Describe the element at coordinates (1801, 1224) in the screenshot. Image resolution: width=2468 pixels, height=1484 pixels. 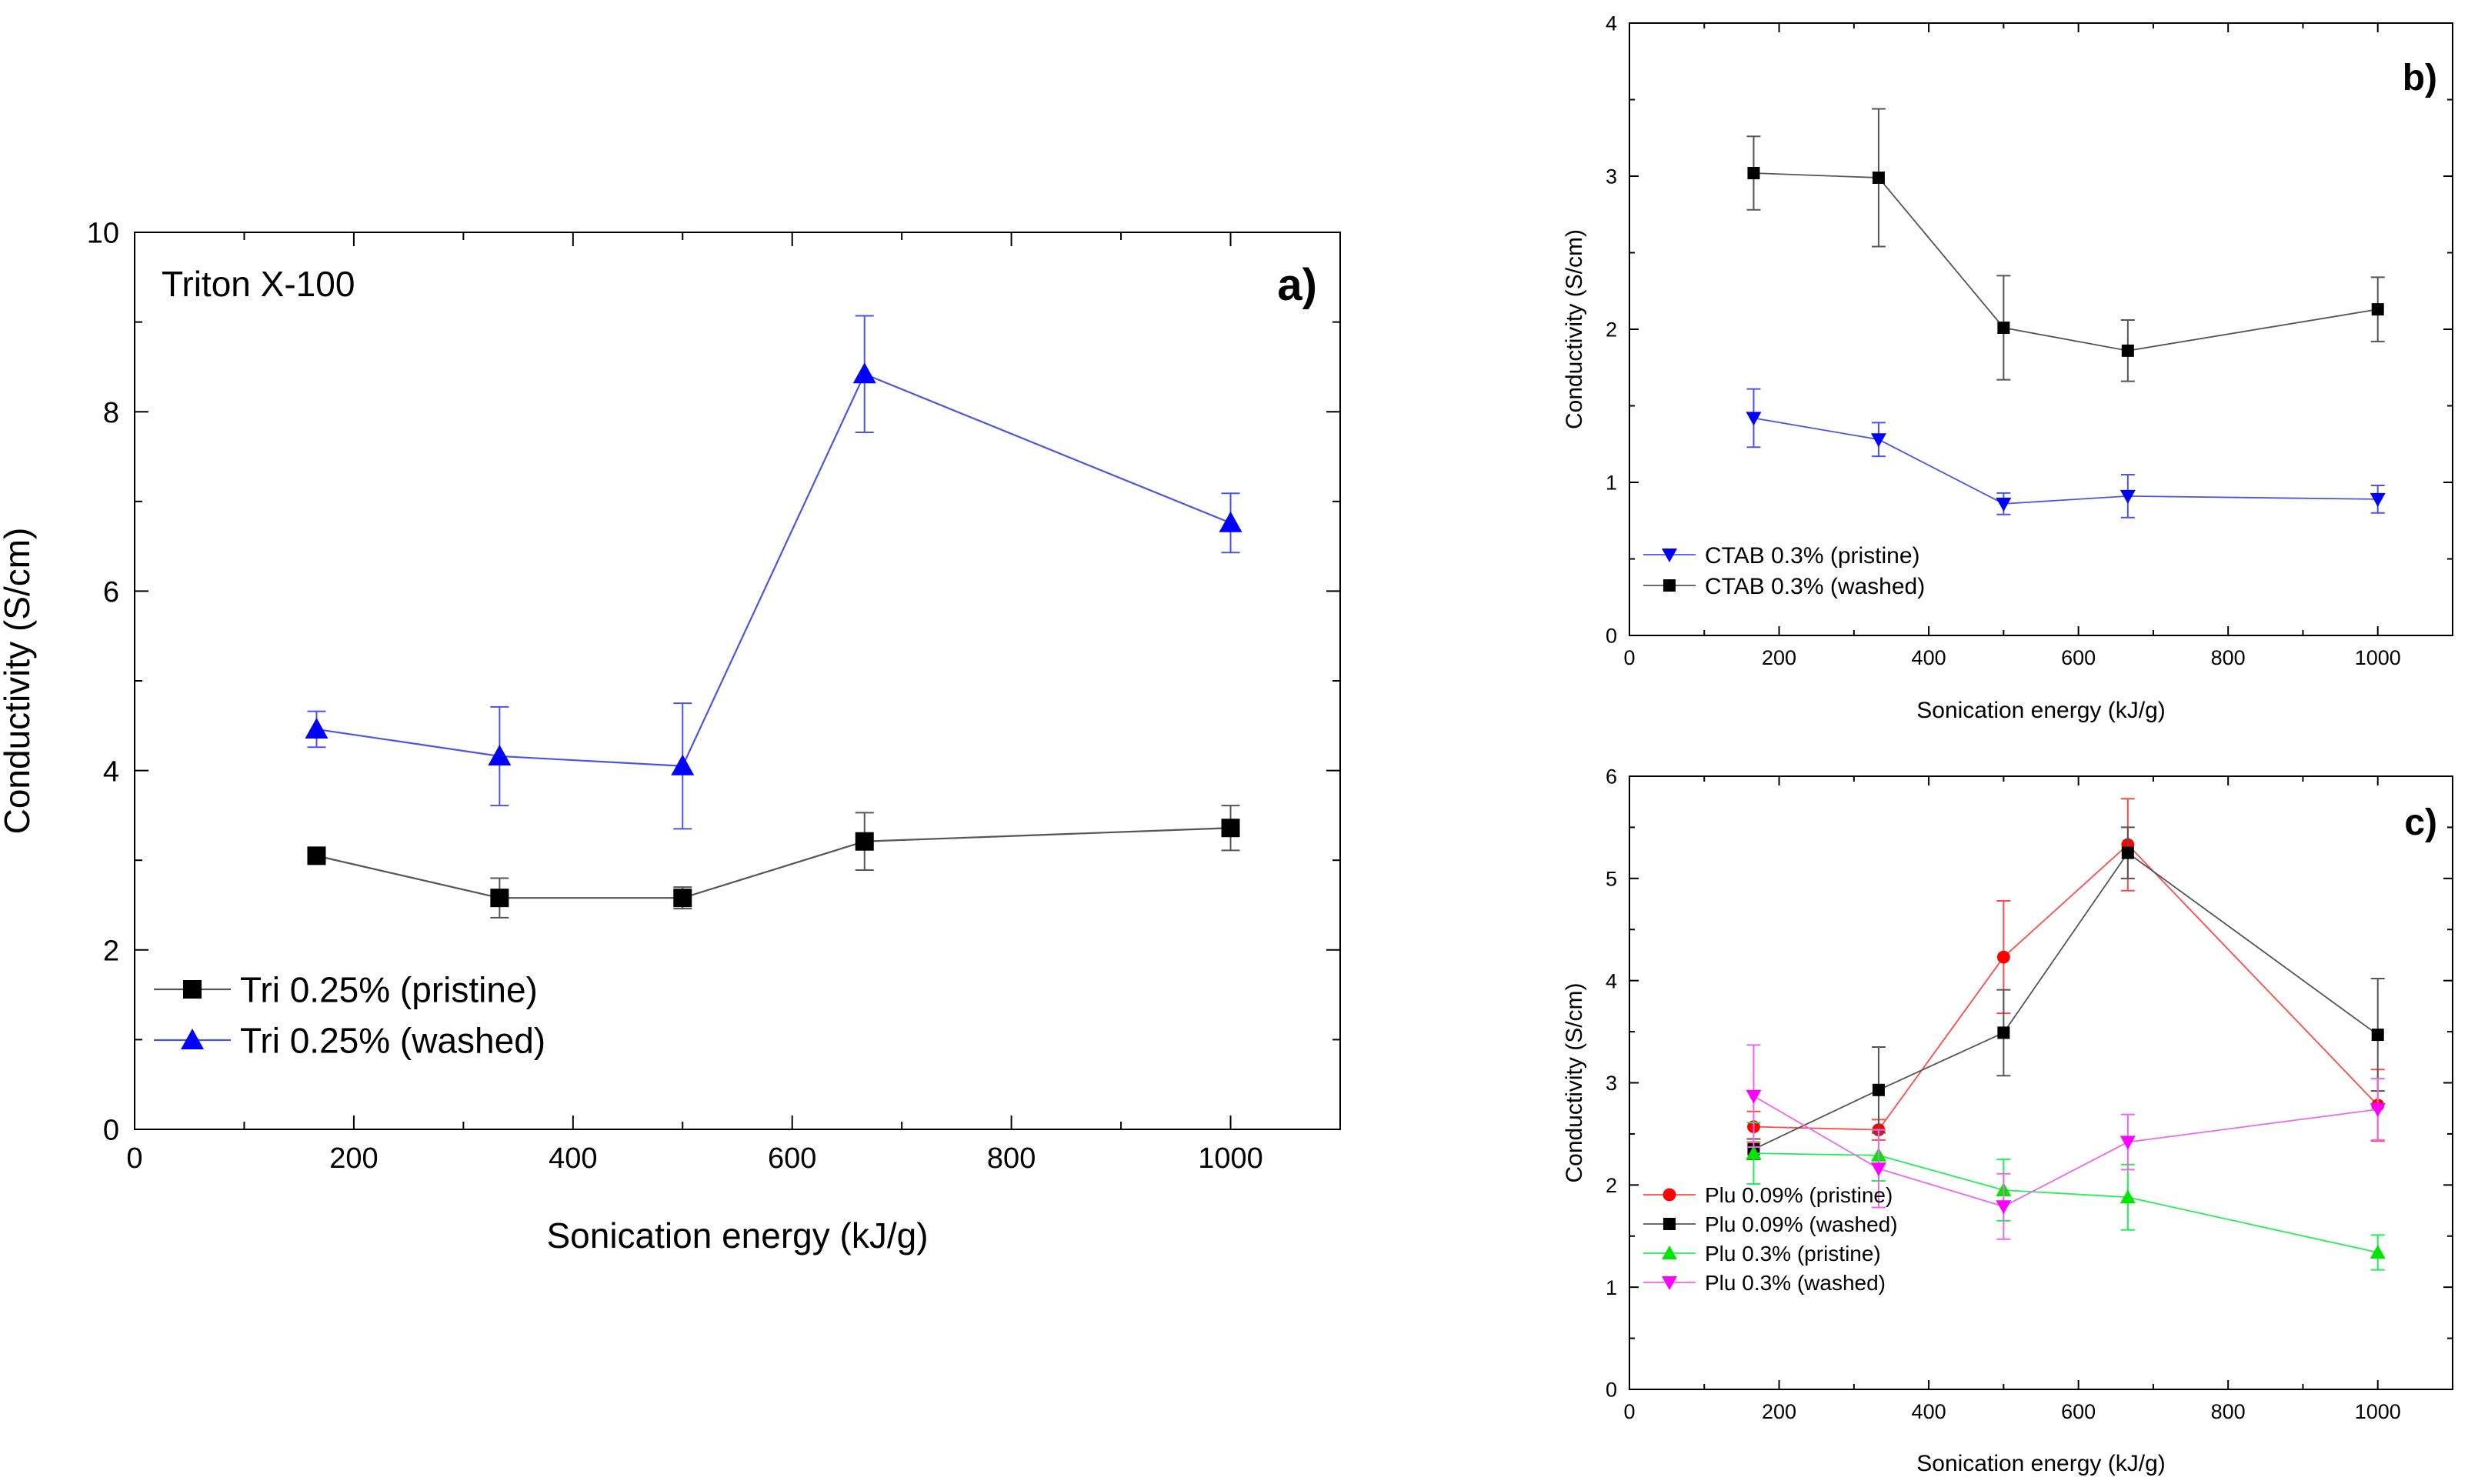
I see `legend-label: Plu 0.09% (washed)` at that location.